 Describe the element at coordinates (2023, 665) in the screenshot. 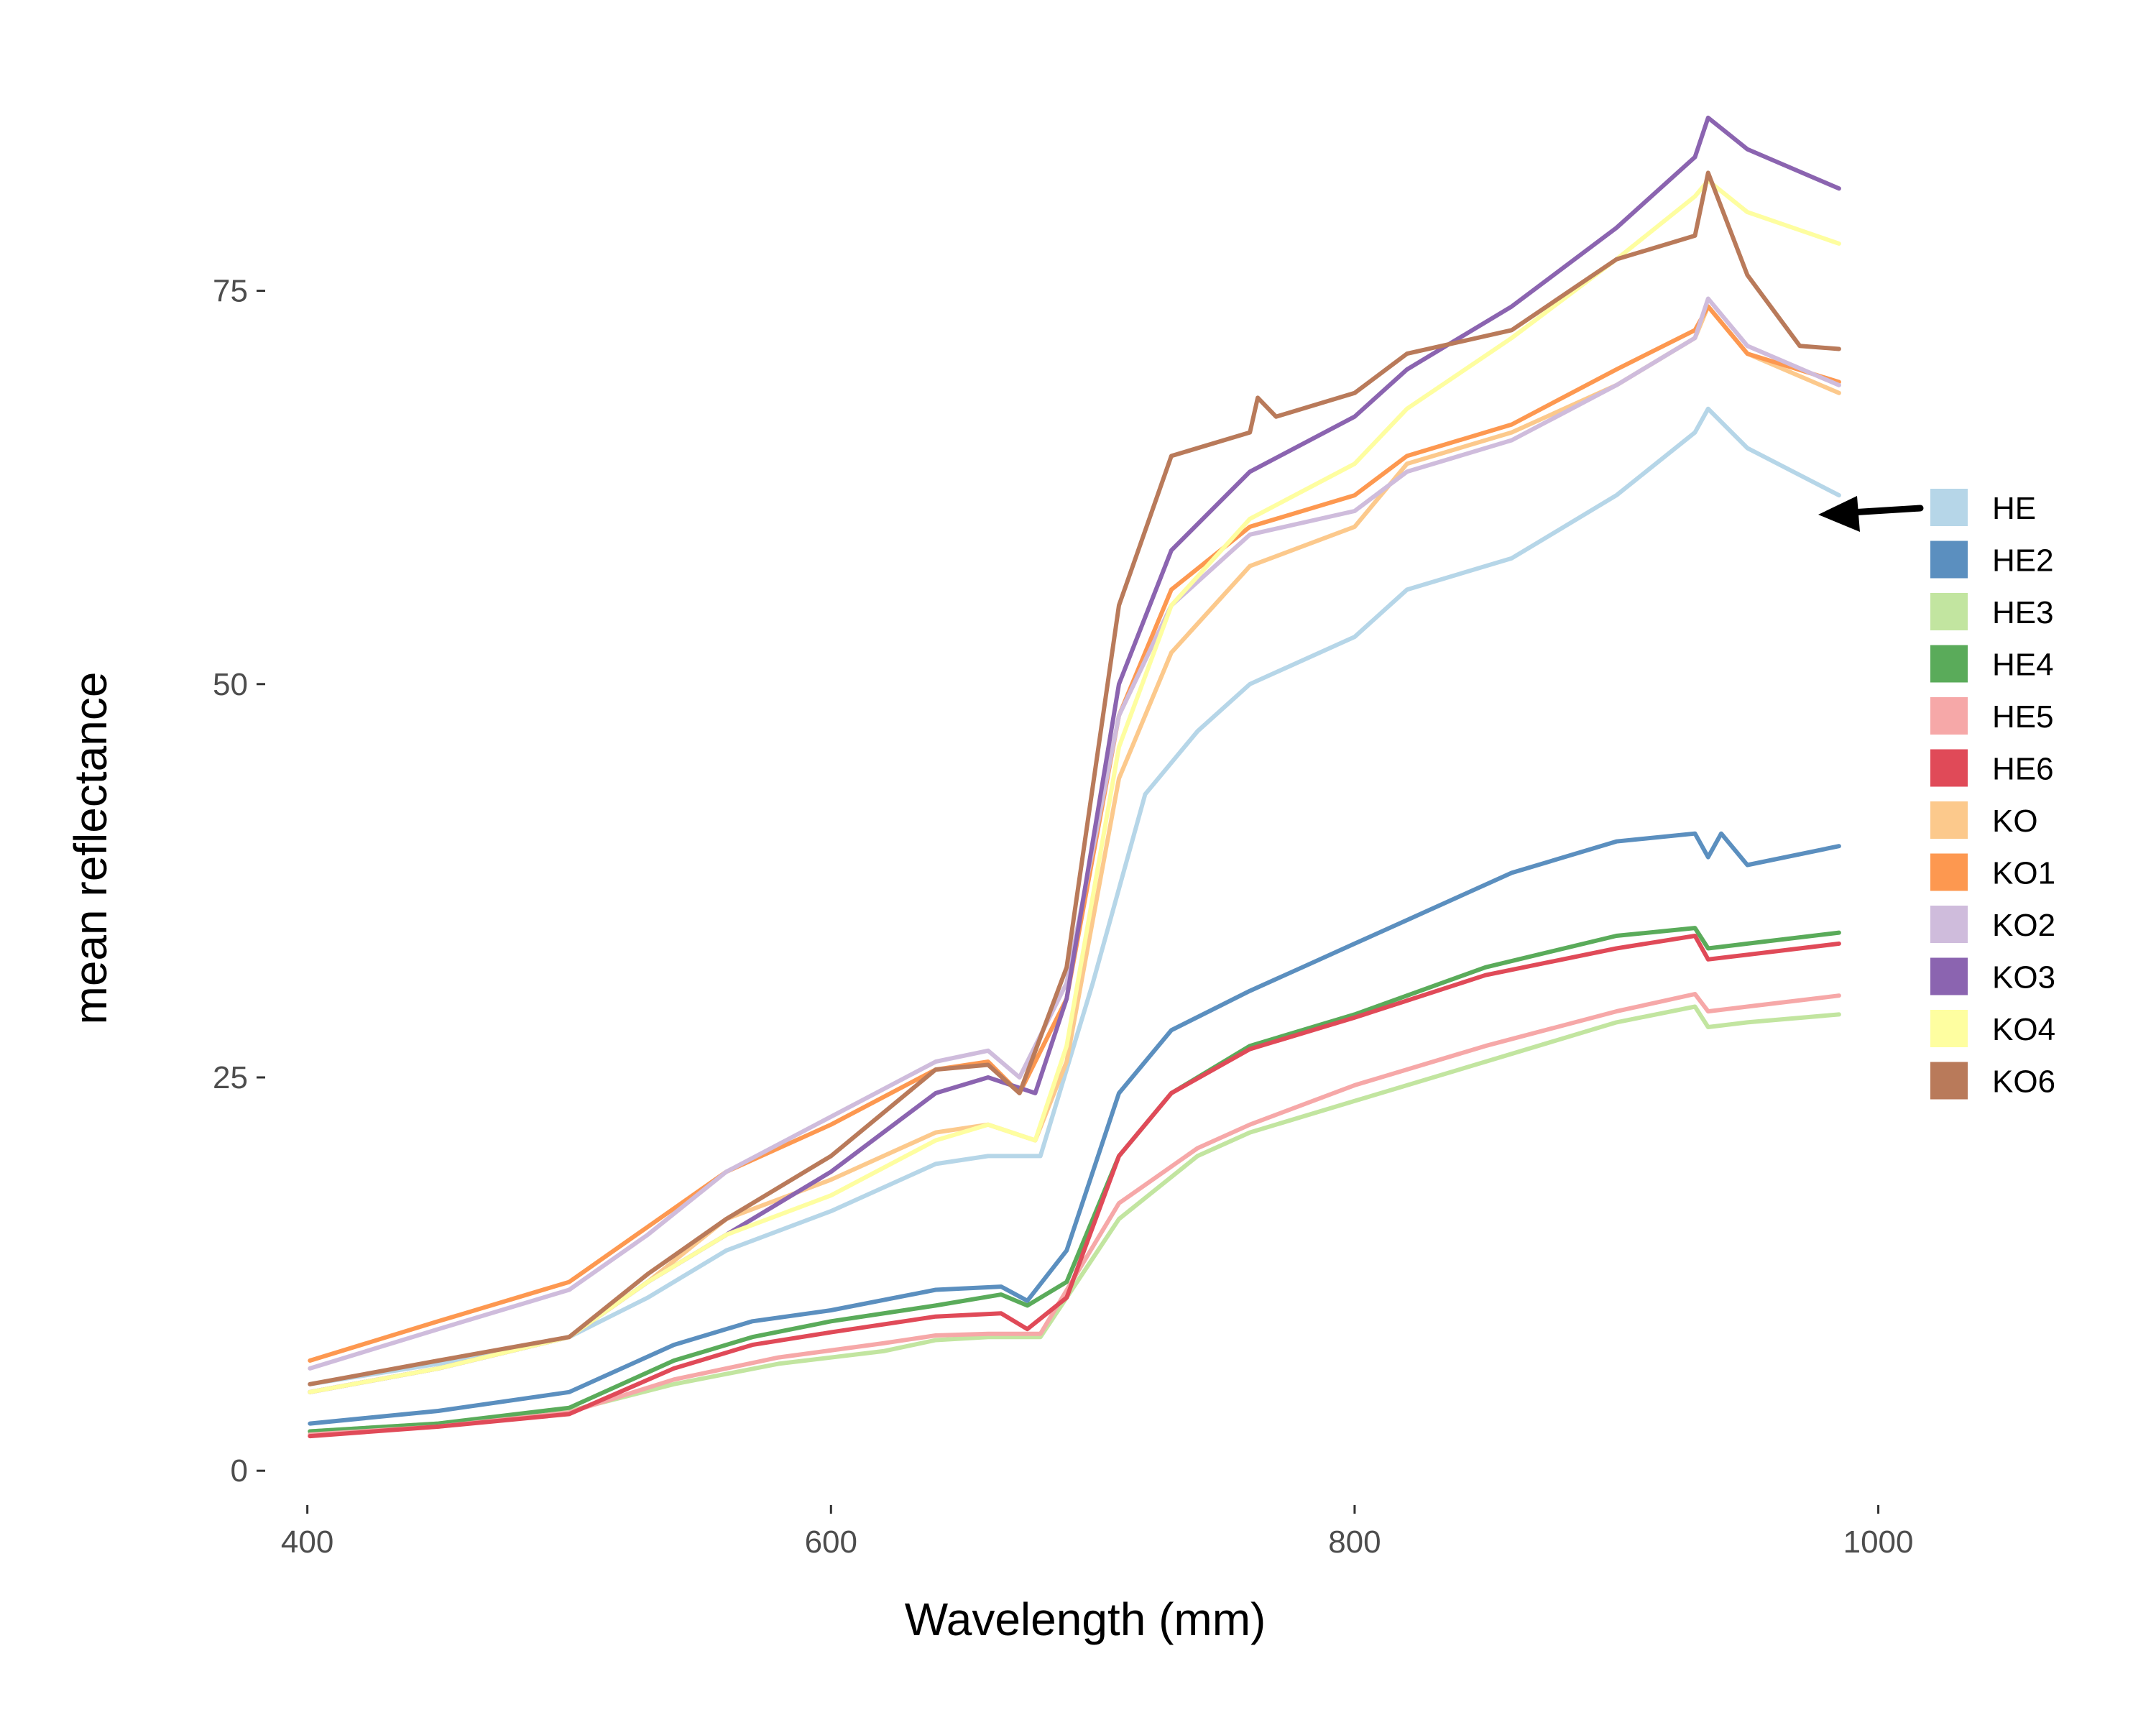

I see `legend-label-he4: HE4` at that location.